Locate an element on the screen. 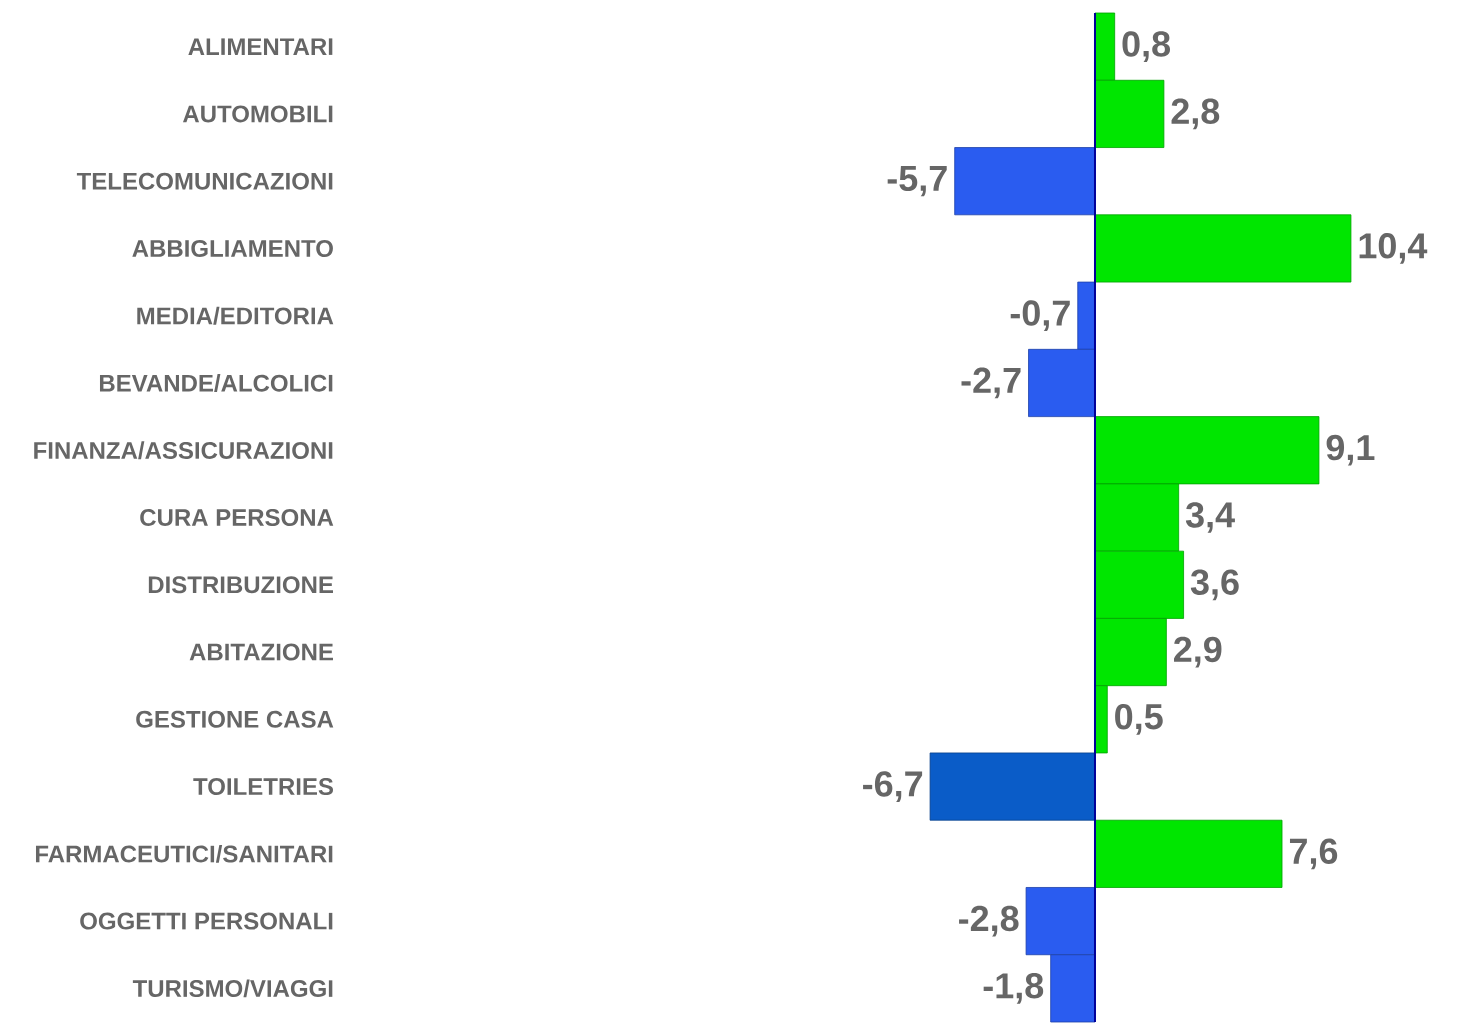 This screenshot has height=1034, width=1461. y-tick-label: TELECOMUNICAZIONI is located at coordinates (204, 181).